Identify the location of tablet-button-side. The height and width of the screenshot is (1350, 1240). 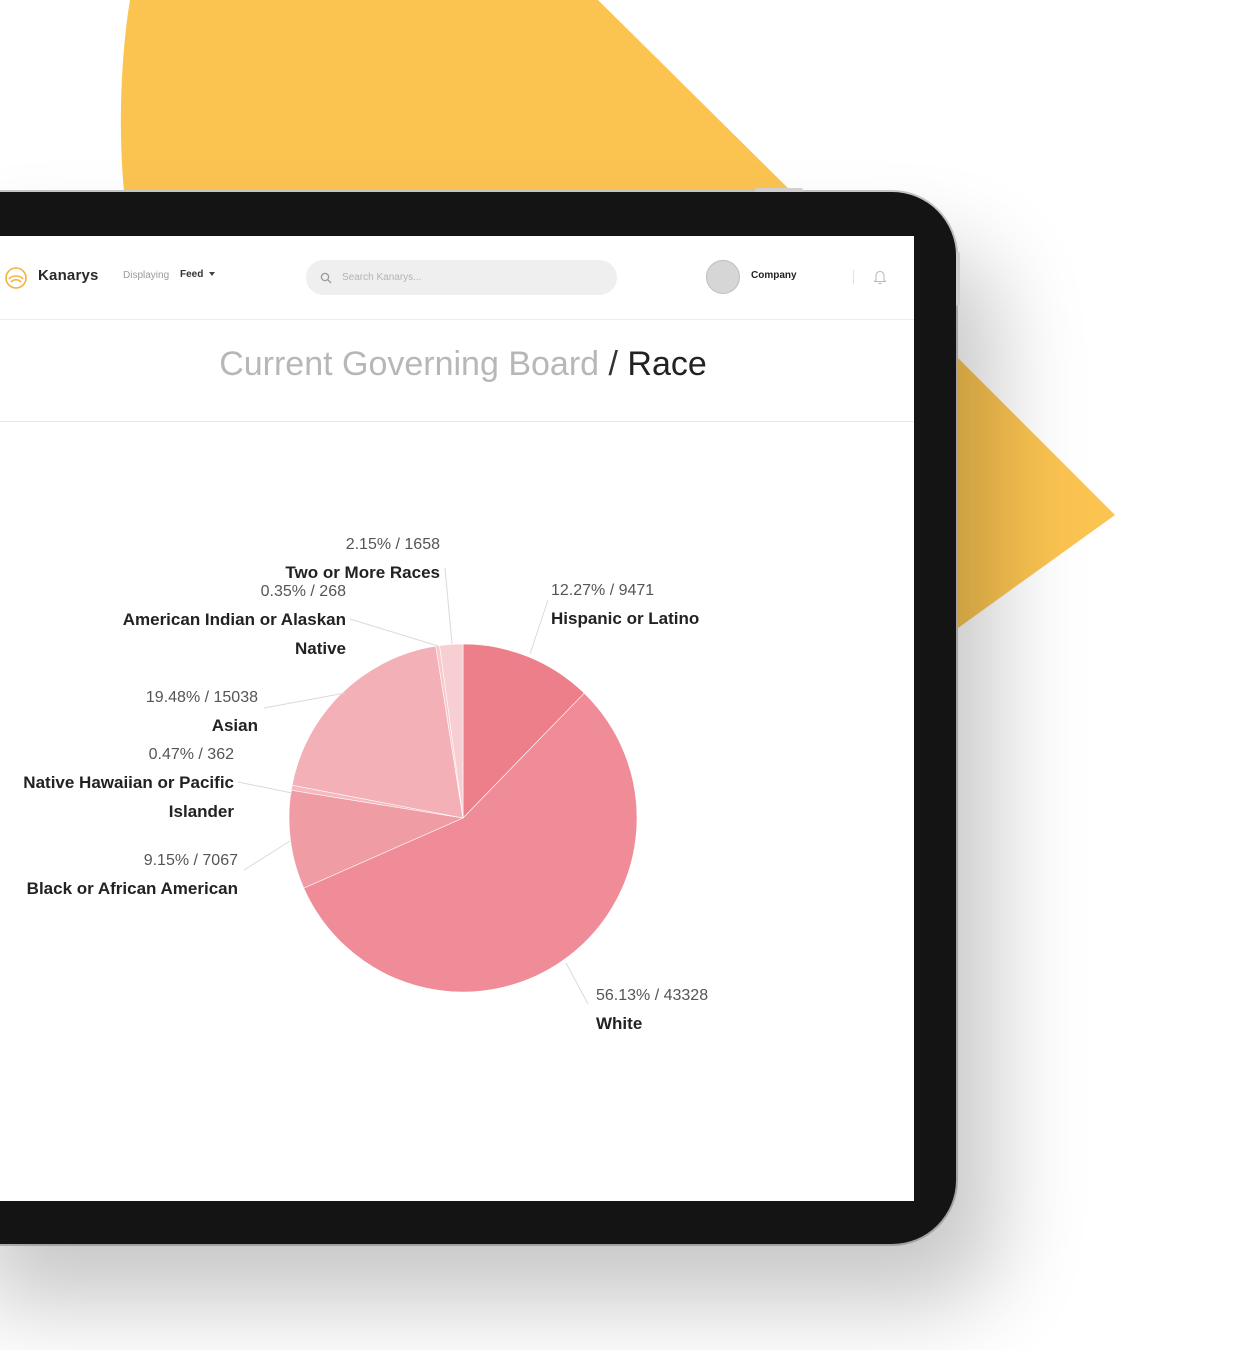
(958, 279).